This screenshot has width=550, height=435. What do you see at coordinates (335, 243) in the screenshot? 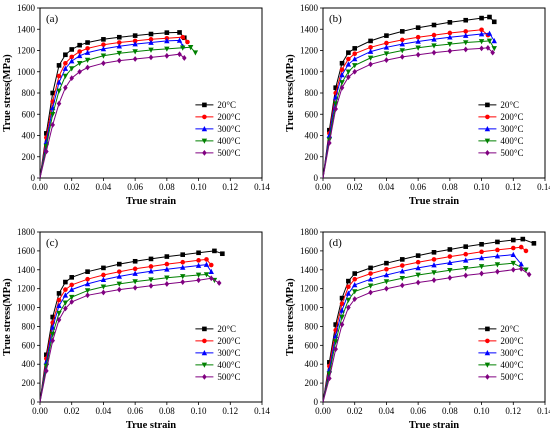
I see `panel-label: (d)` at bounding box center [335, 243].